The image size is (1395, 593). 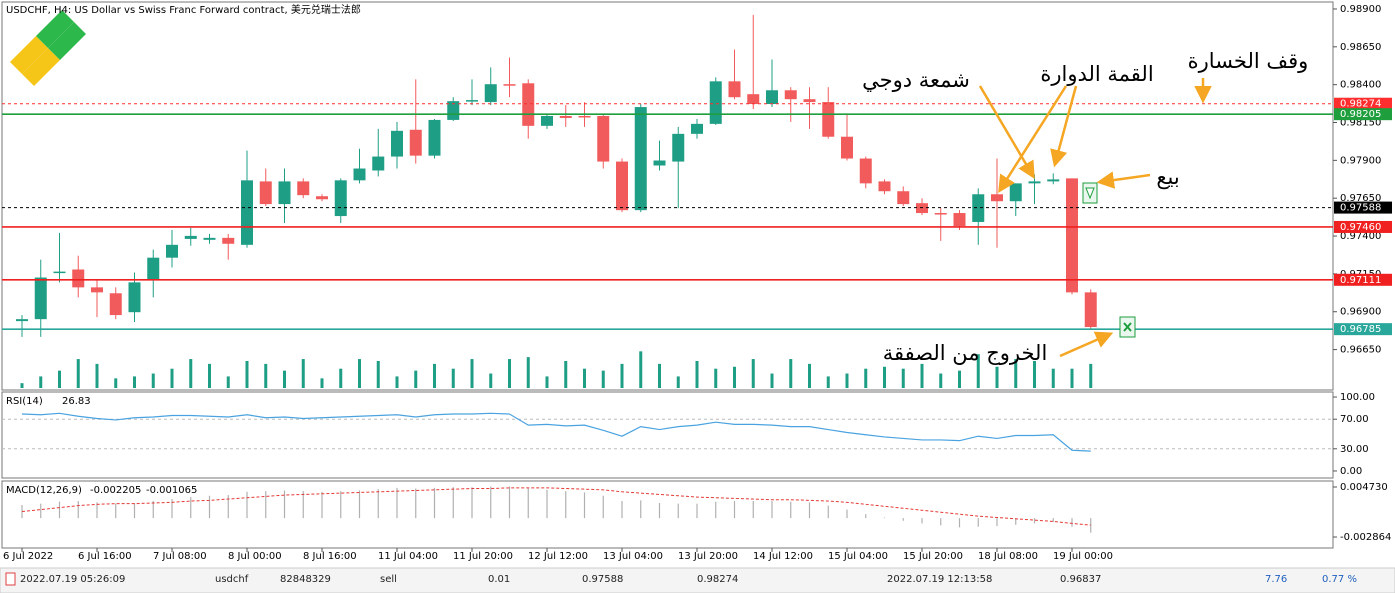 What do you see at coordinates (717, 579) in the screenshot?
I see `stop-loss: 0.98274` at bounding box center [717, 579].